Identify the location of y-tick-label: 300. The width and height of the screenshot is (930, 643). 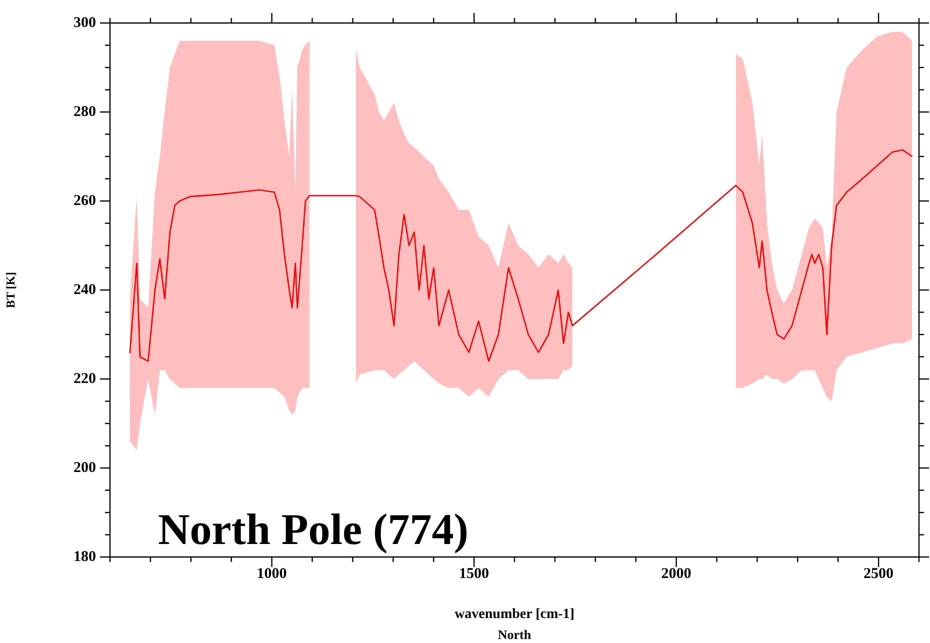
(85, 22).